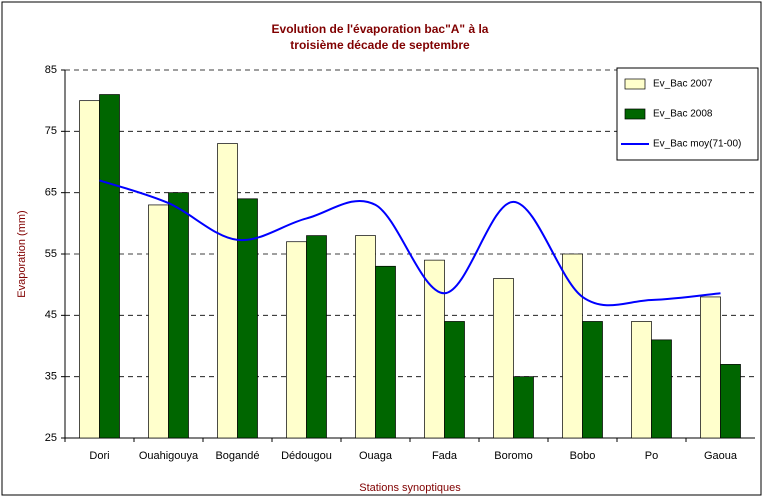  Describe the element at coordinates (51, 131) in the screenshot. I see `y-tick-label: 75` at that location.